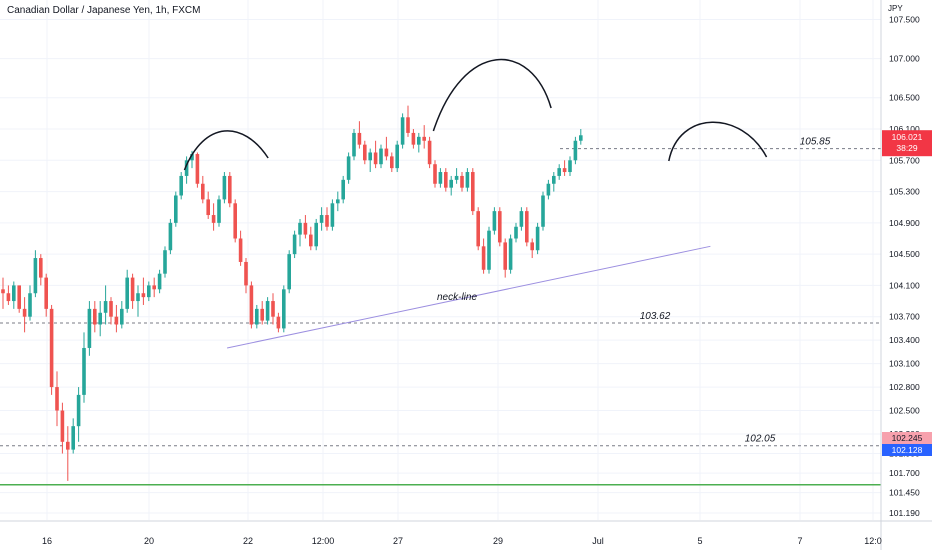 This screenshot has width=932, height=555. What do you see at coordinates (398, 541) in the screenshot?
I see `x-tick-label: 27` at bounding box center [398, 541].